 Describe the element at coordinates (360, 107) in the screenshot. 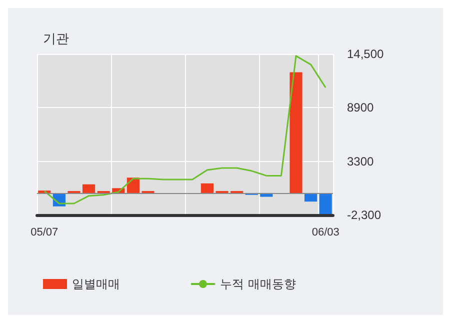

I see `y-tick-label: 8900` at that location.